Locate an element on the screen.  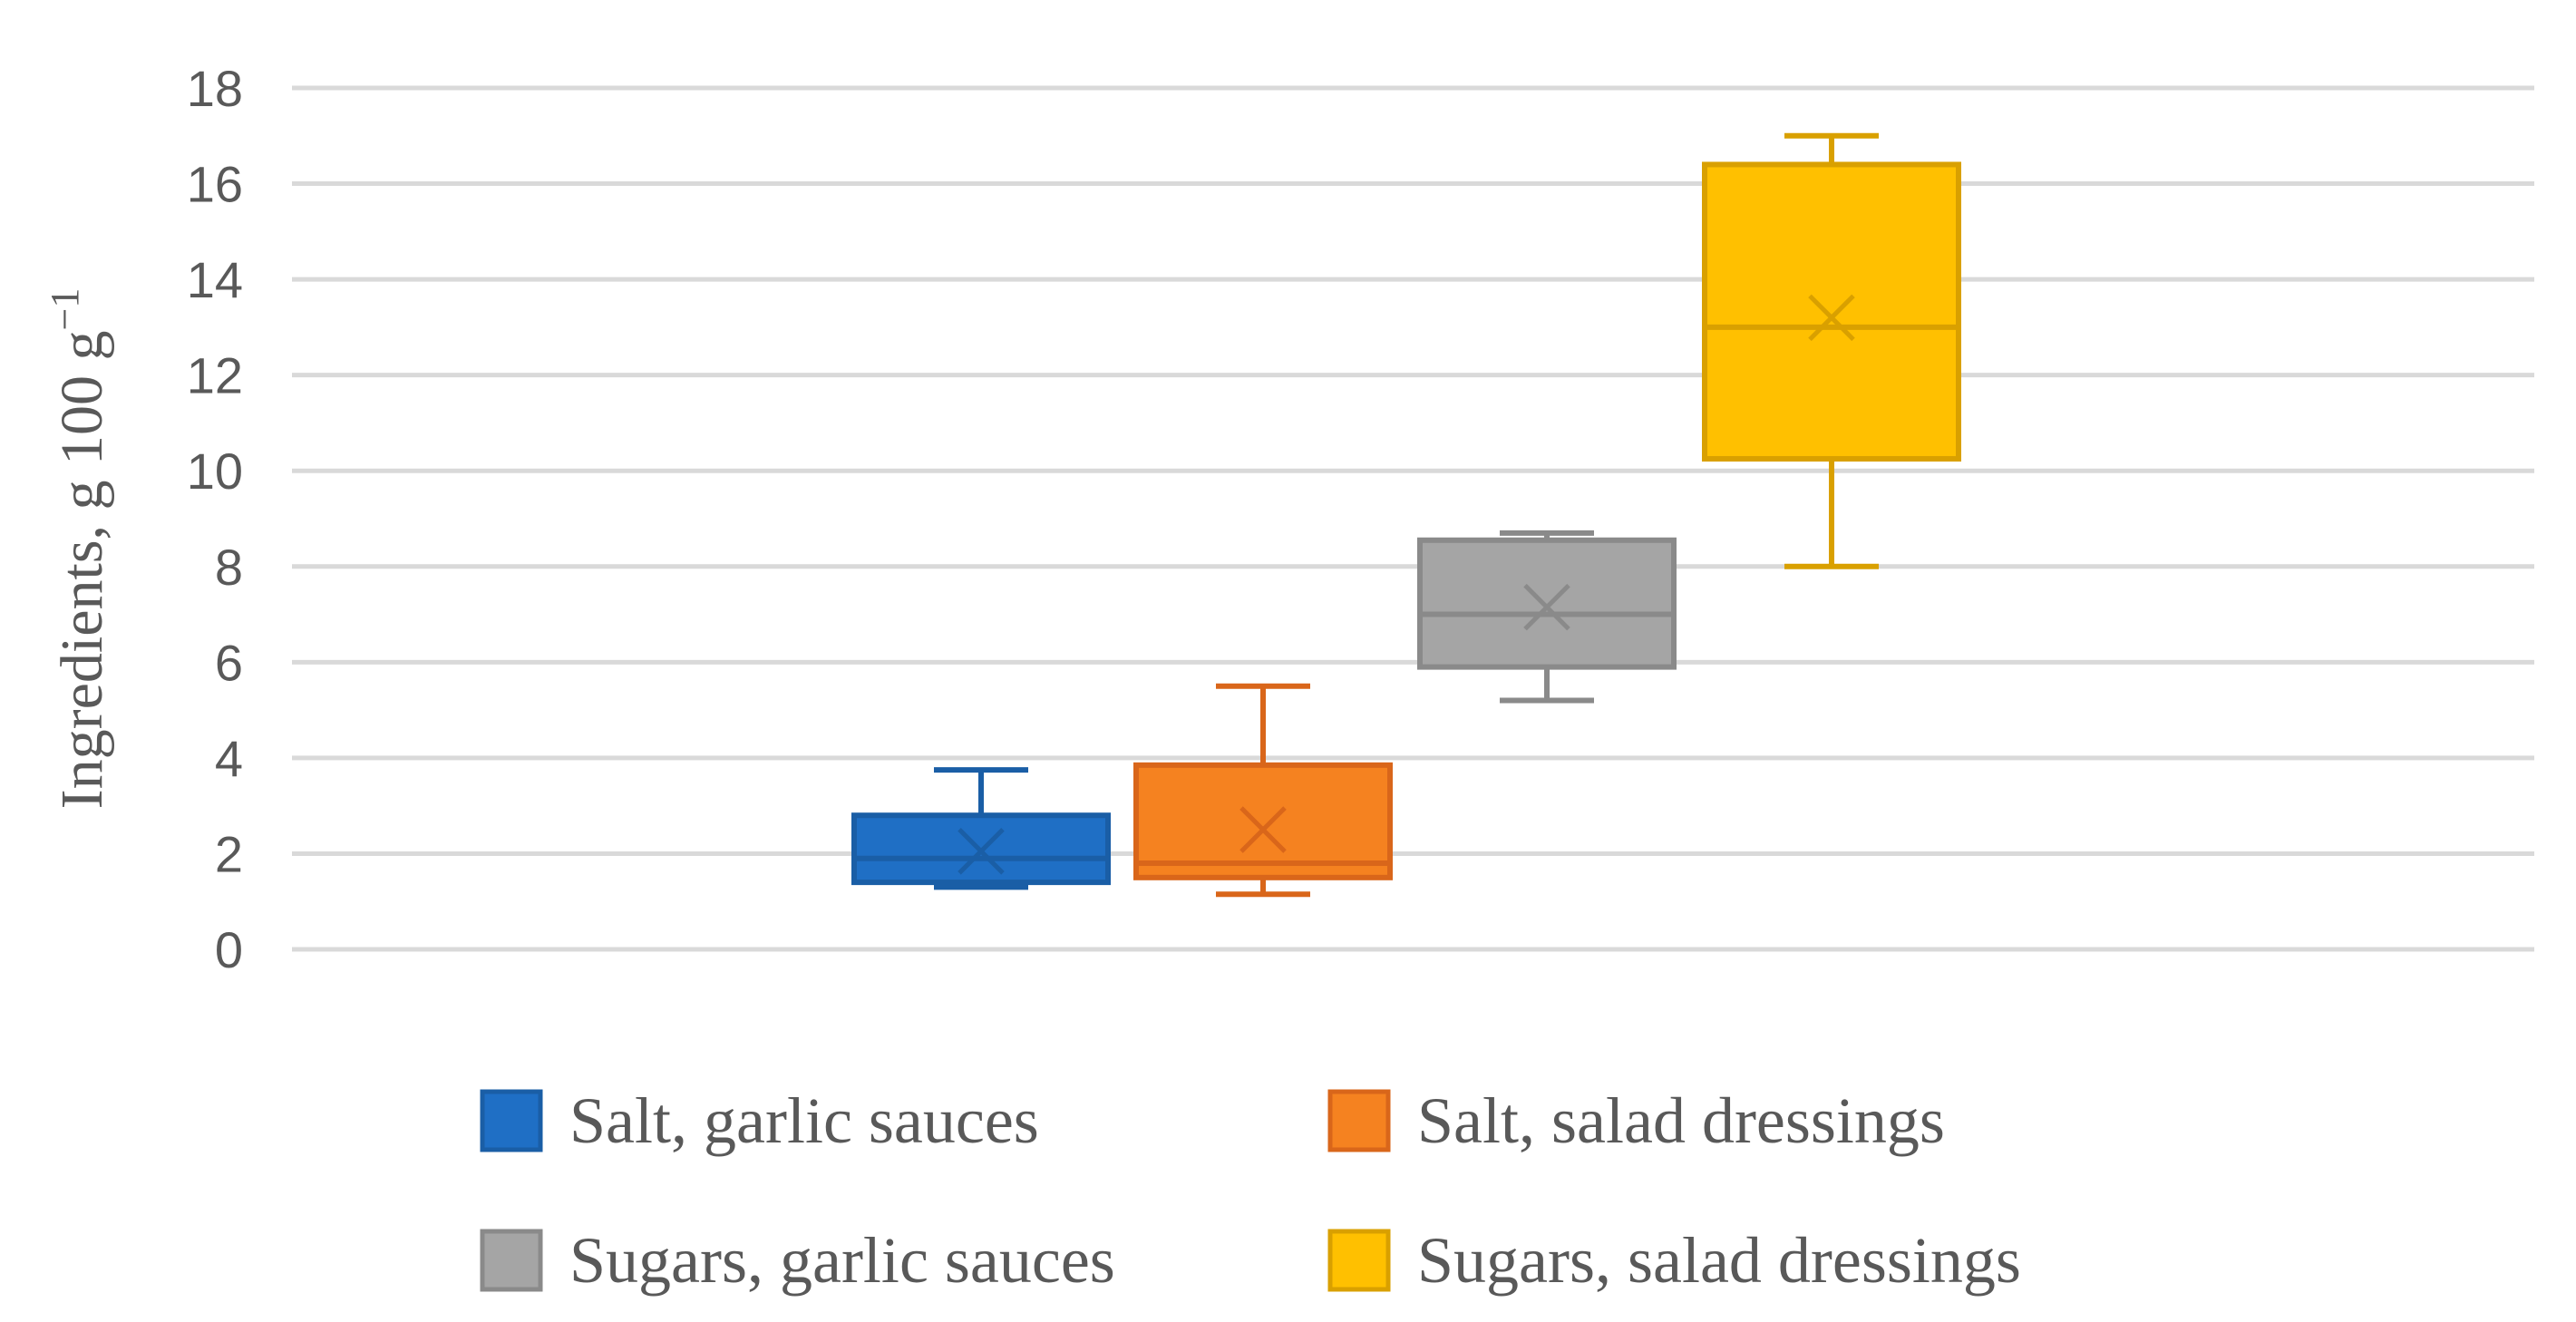
y-tick-label: 14 is located at coordinates (215, 279).